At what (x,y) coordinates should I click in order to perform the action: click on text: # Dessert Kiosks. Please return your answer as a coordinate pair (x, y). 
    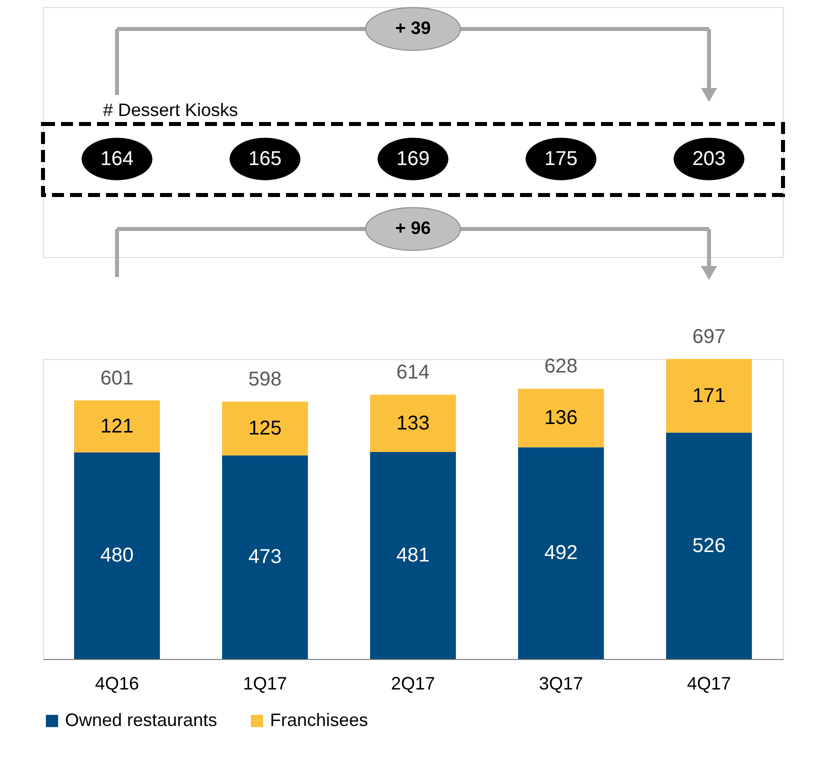
    Looking at the image, I should click on (170, 110).